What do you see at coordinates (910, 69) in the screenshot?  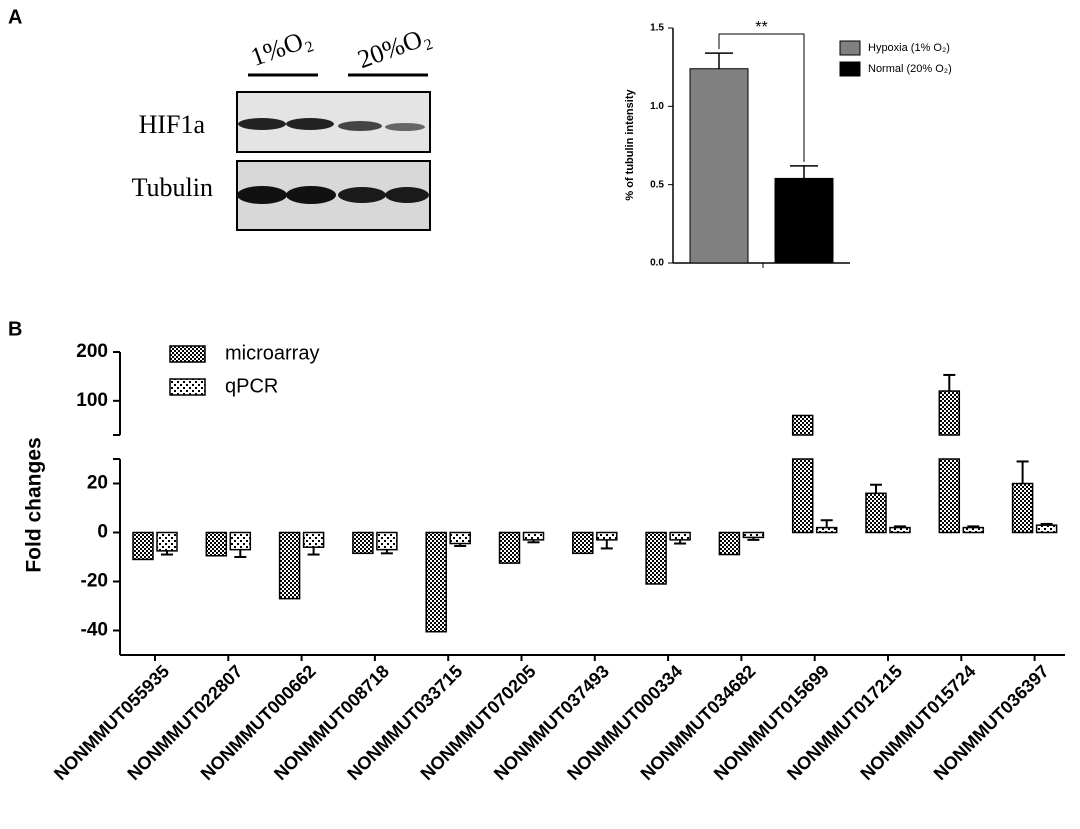 I see `legend-label: Normal (20% O₂)` at bounding box center [910, 69].